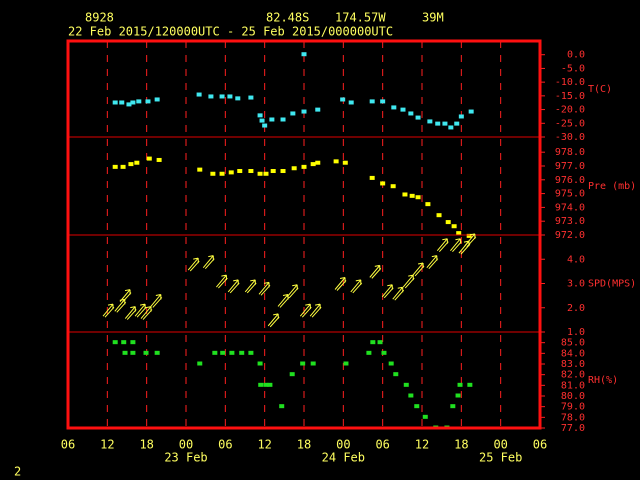 Image resolution: width=640 pixels, height=480 pixels. Describe the element at coordinates (573, 417) in the screenshot. I see `y-tick-label: 78.0` at that location.